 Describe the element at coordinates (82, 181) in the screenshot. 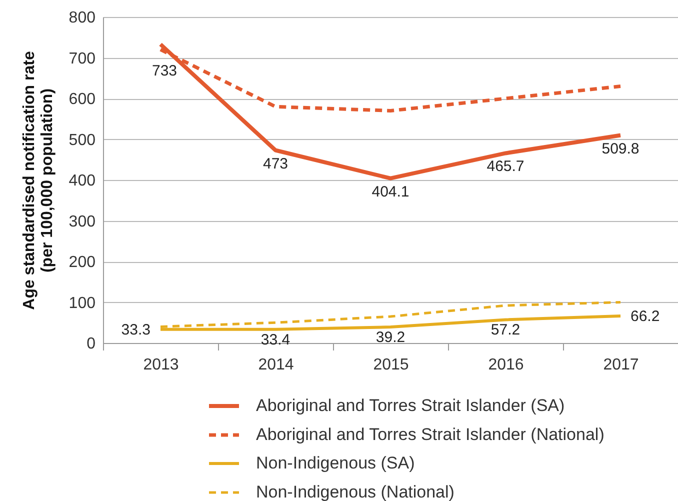

I see `y-tick-label: 400` at that location.